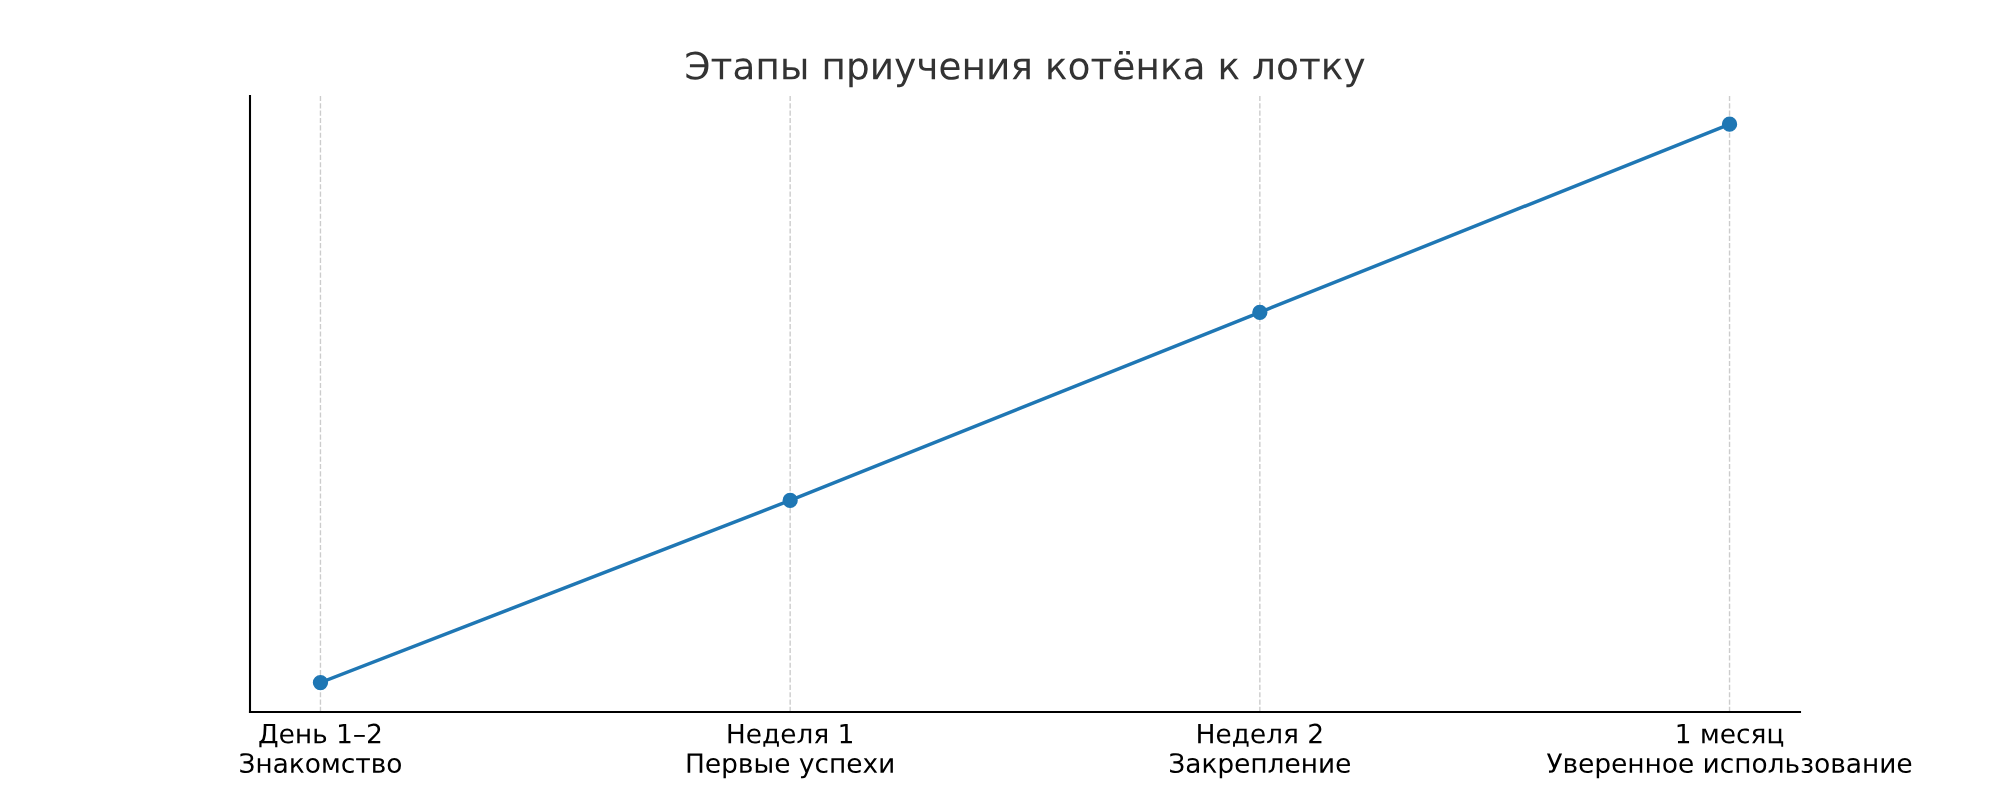 Image resolution: width=2000 pixels, height=800 pixels. What do you see at coordinates (1260, 751) in the screenshot?
I see `x-tick-label: Неделя 2 Закрепление` at bounding box center [1260, 751].